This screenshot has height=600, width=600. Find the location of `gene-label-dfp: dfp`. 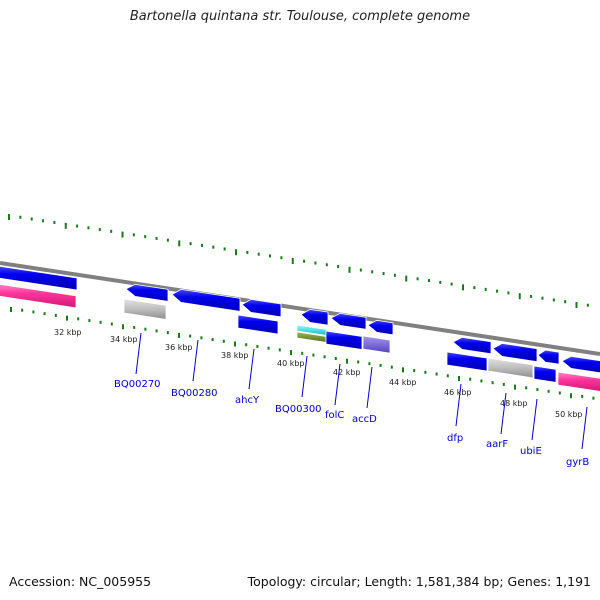

gene-label-dfp: dfp is located at coordinates (455, 438).